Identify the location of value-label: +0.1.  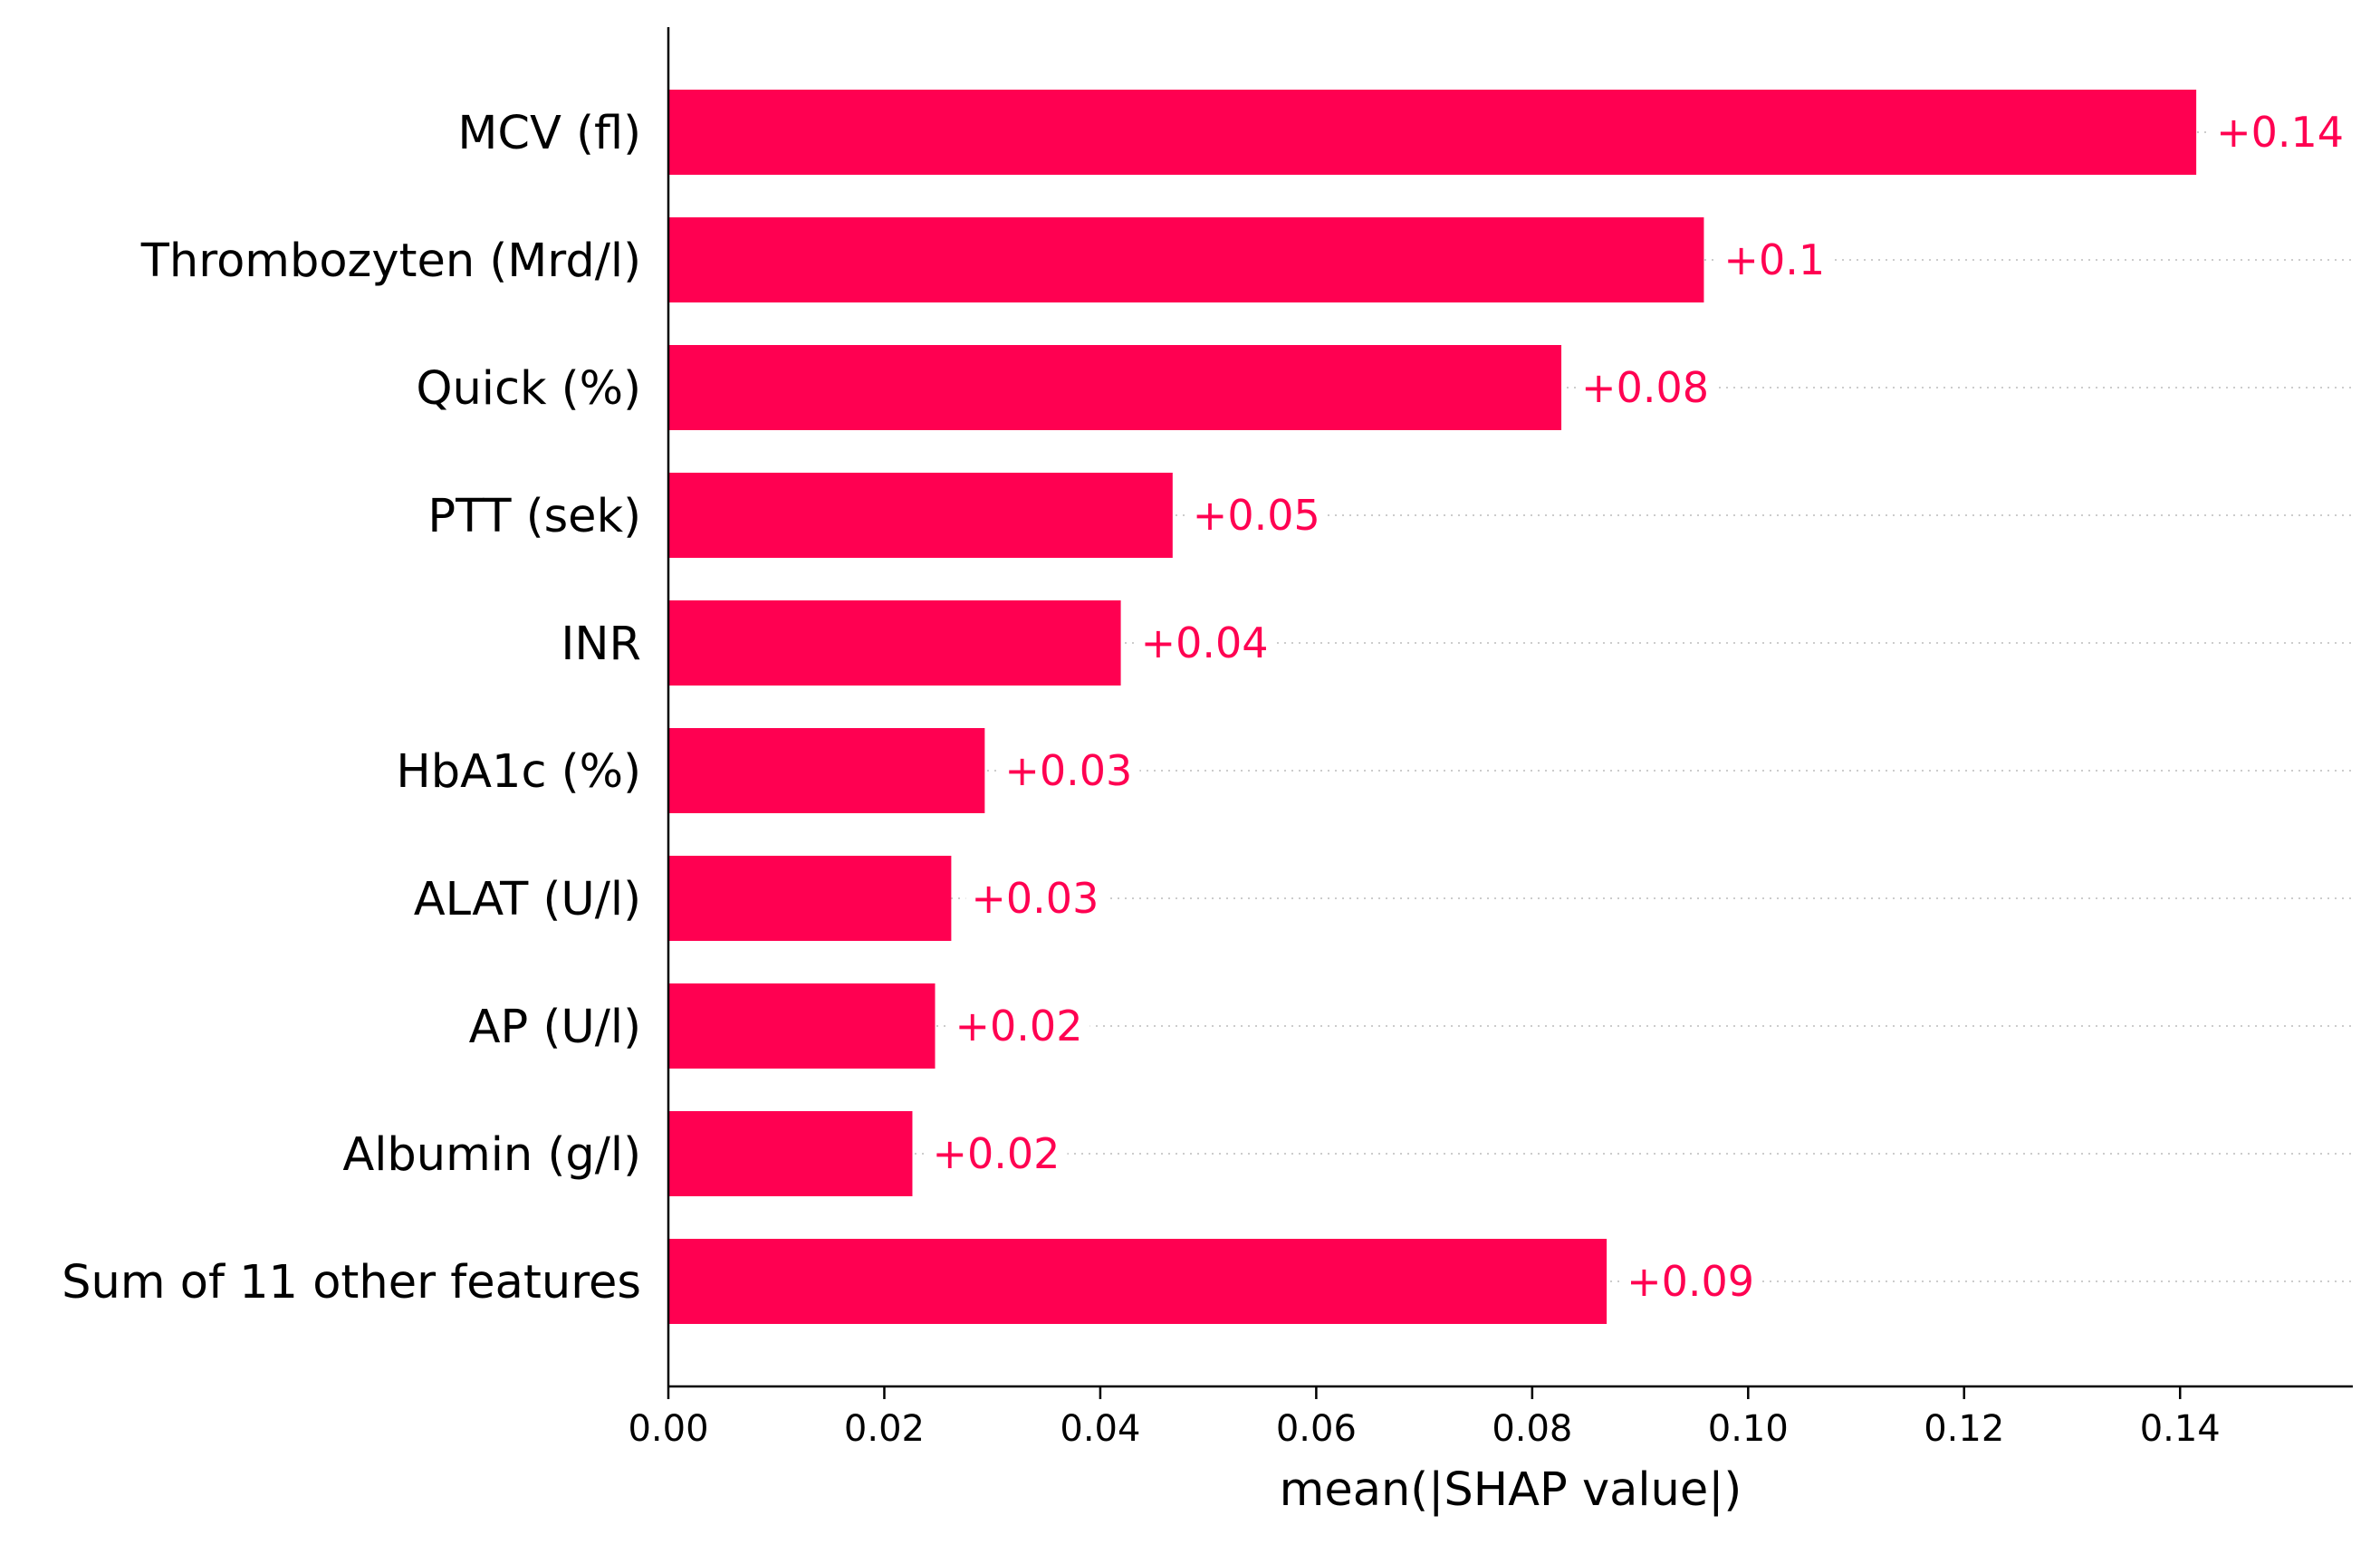
(1774, 259).